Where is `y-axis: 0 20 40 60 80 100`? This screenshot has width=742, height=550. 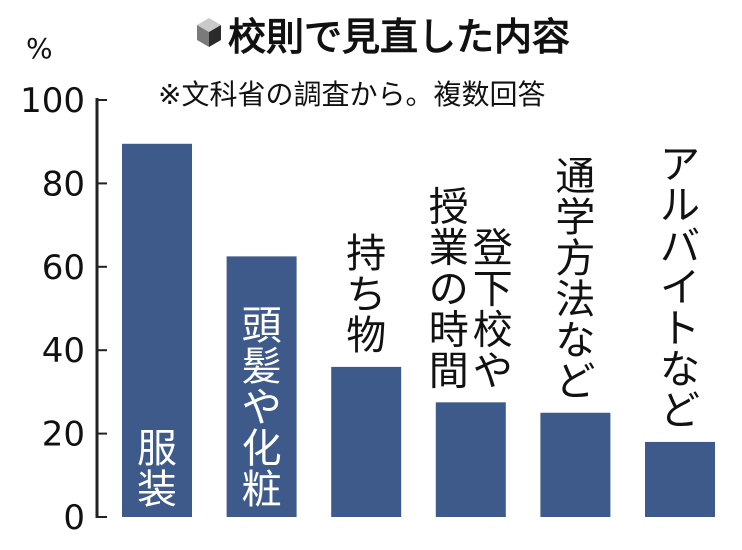
y-axis: 0 20 40 60 80 100 is located at coordinates (63, 309).